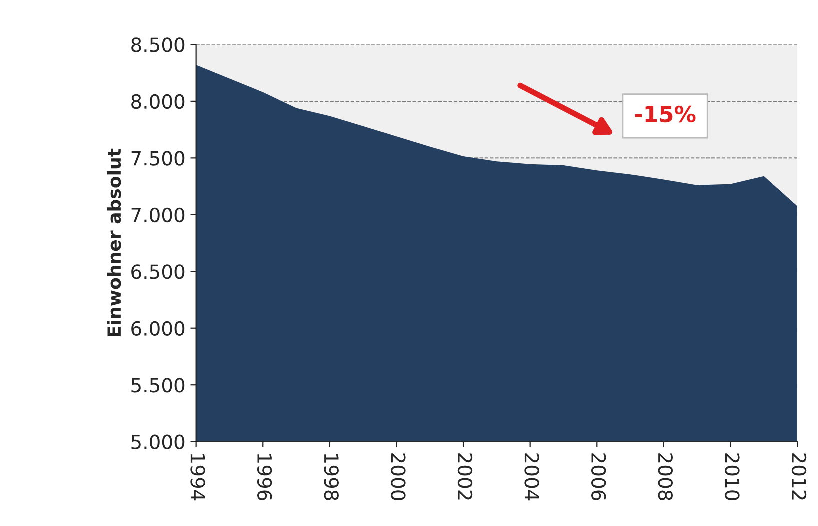  Describe the element at coordinates (198, 477) in the screenshot. I see `x-tick-label: 1994` at that location.